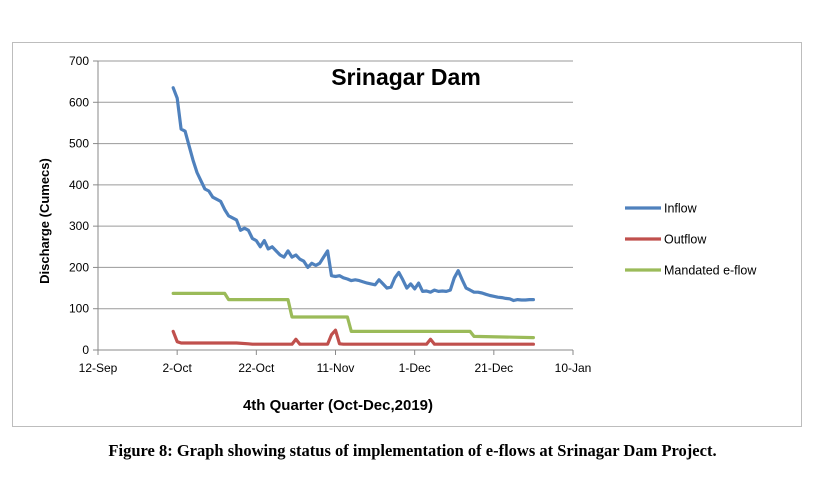 Image resolution: width=825 pixels, height=500 pixels. What do you see at coordinates (406, 77) in the screenshot?
I see `chart-title: Srinagar Dam` at bounding box center [406, 77].